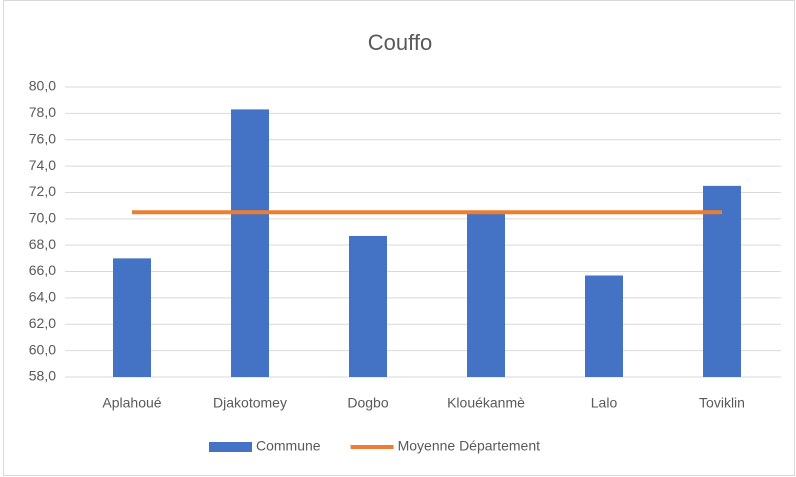 The height and width of the screenshot is (477, 796). Describe the element at coordinates (42, 376) in the screenshot. I see `y-tick-label: 58,0` at that location.